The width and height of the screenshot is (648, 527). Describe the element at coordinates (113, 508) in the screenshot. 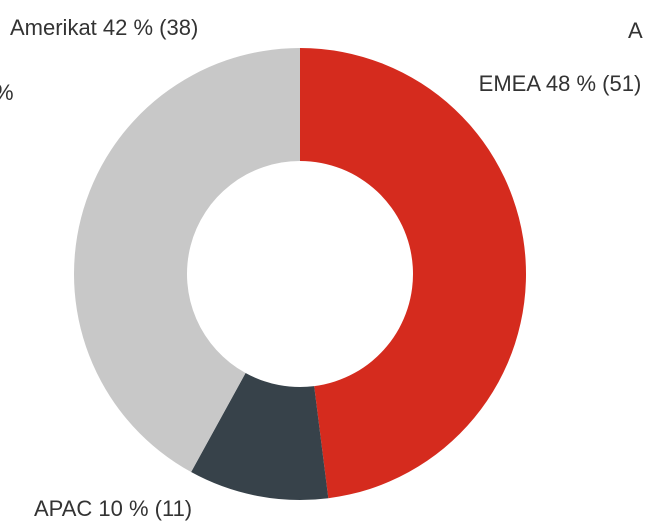

I see `slice-label: APAC 10 % (11)` at that location.